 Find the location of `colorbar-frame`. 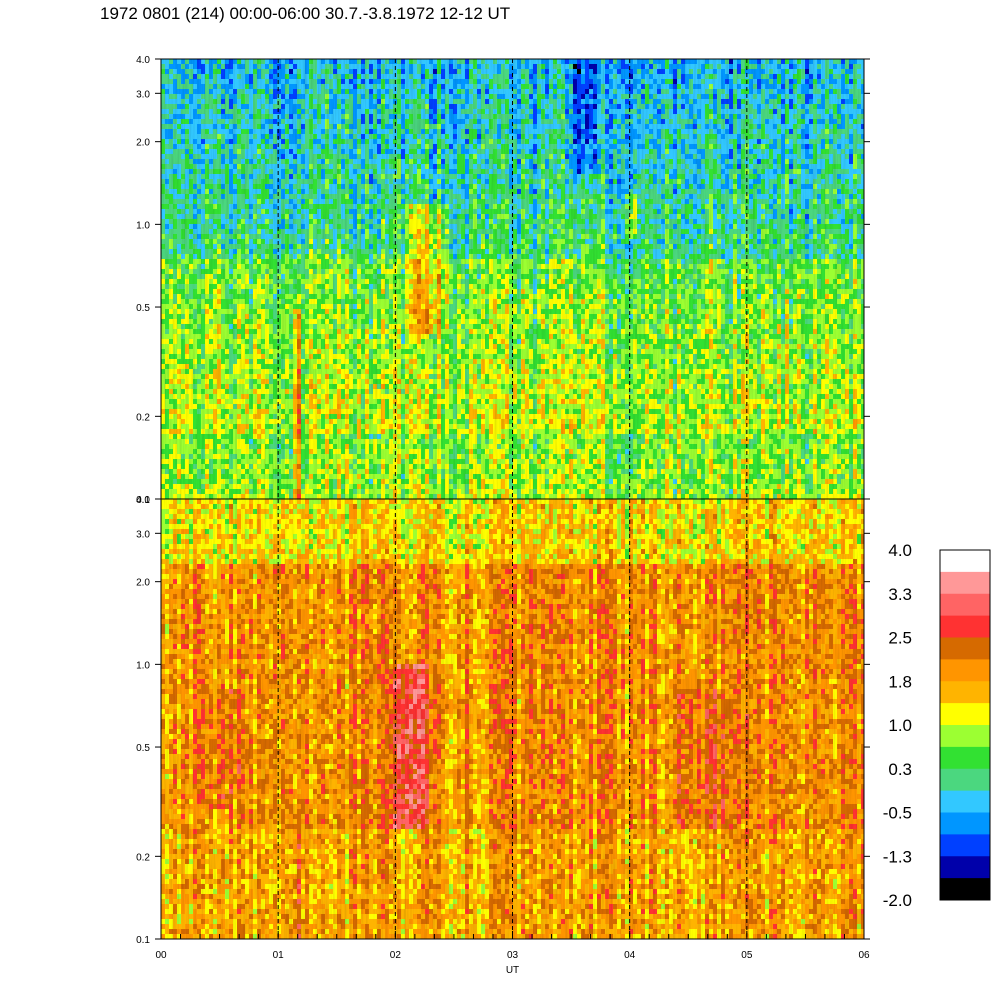

colorbar-frame is located at coordinates (965, 725).